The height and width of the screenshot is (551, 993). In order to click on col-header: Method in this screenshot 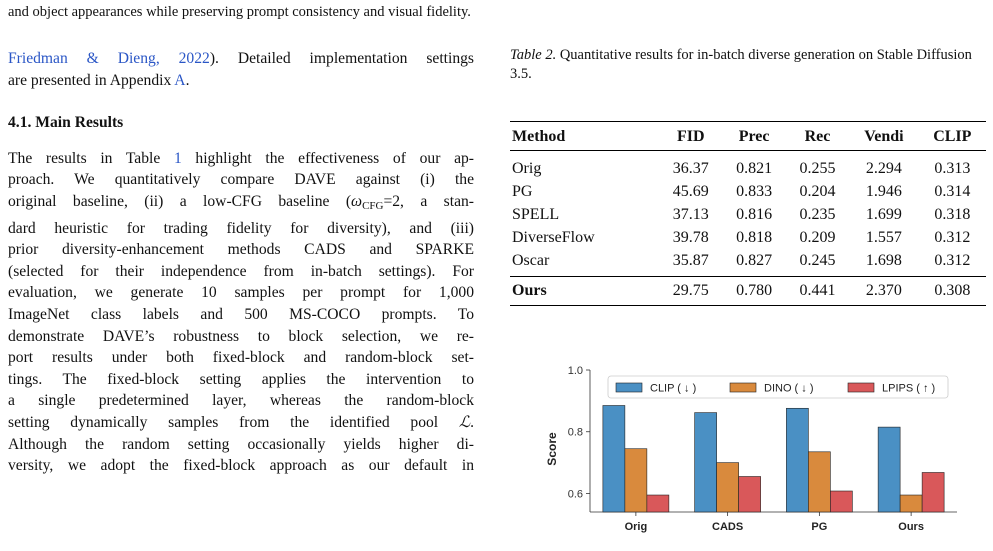, I will do `click(539, 136)`.